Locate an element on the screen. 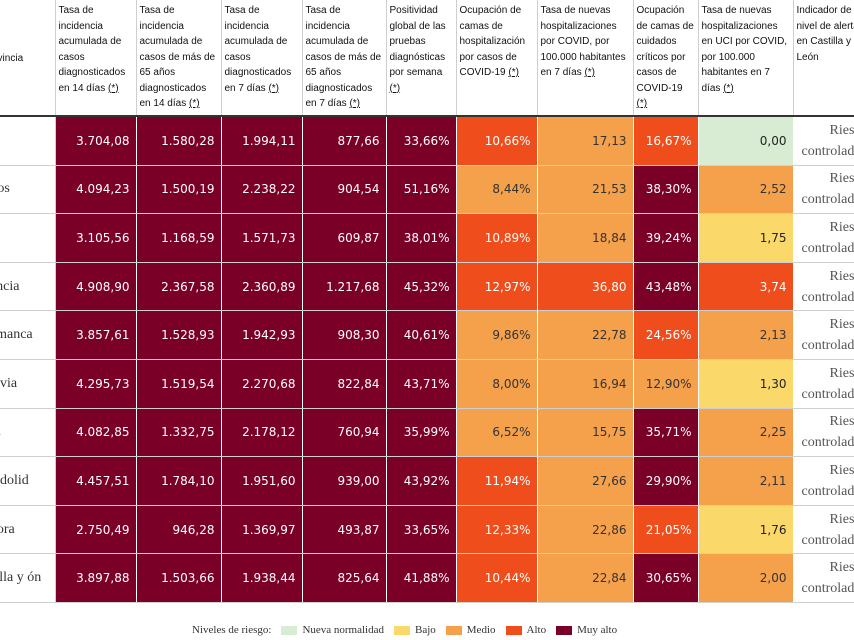 The width and height of the screenshot is (854, 640). indicator-value-cell: 11,94% is located at coordinates (497, 481).